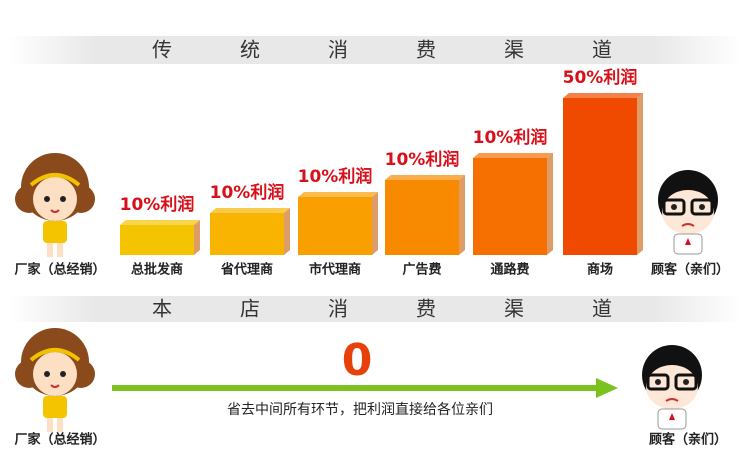  I want to click on markup-value: 0, so click(357, 360).